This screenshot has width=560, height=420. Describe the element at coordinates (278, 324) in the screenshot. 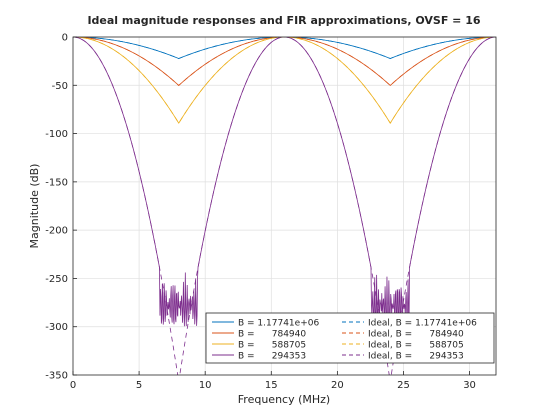

I see `legend-entry-label: B = 1.17741e+06` at that location.